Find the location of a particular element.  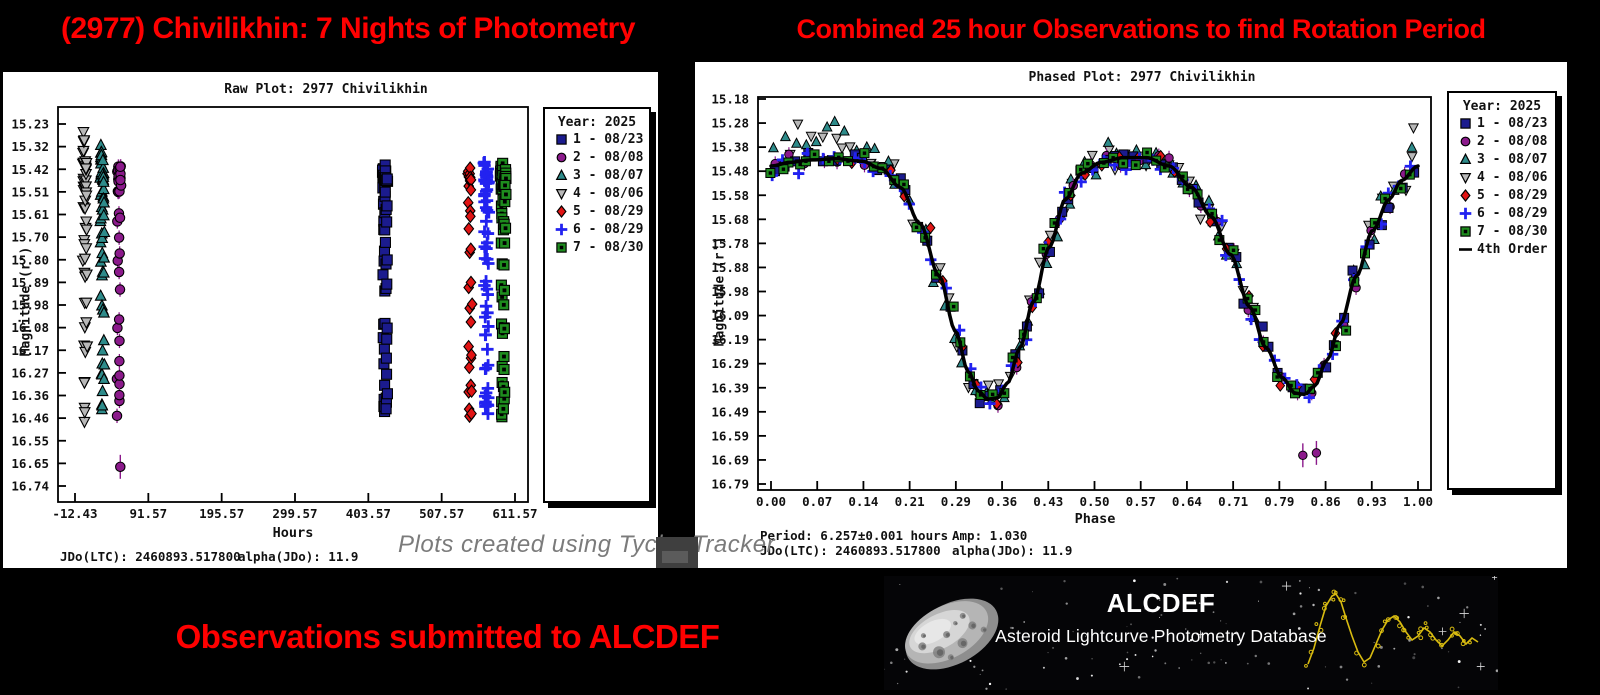

svg-text: 16.29 is located at coordinates (730, 363).